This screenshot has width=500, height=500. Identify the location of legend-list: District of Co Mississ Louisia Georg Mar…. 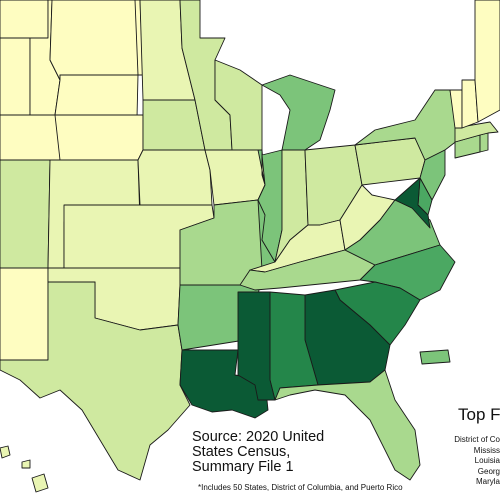
(465, 461).